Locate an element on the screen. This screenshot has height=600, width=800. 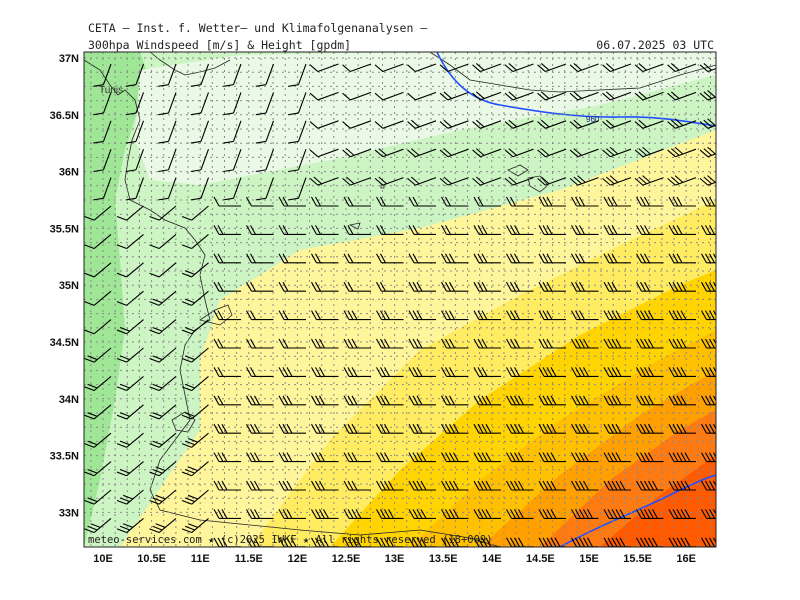
product-label: 300hpa_Windspeed_[m/s]_&_Height_[gpdm] is located at coordinates (220, 45).